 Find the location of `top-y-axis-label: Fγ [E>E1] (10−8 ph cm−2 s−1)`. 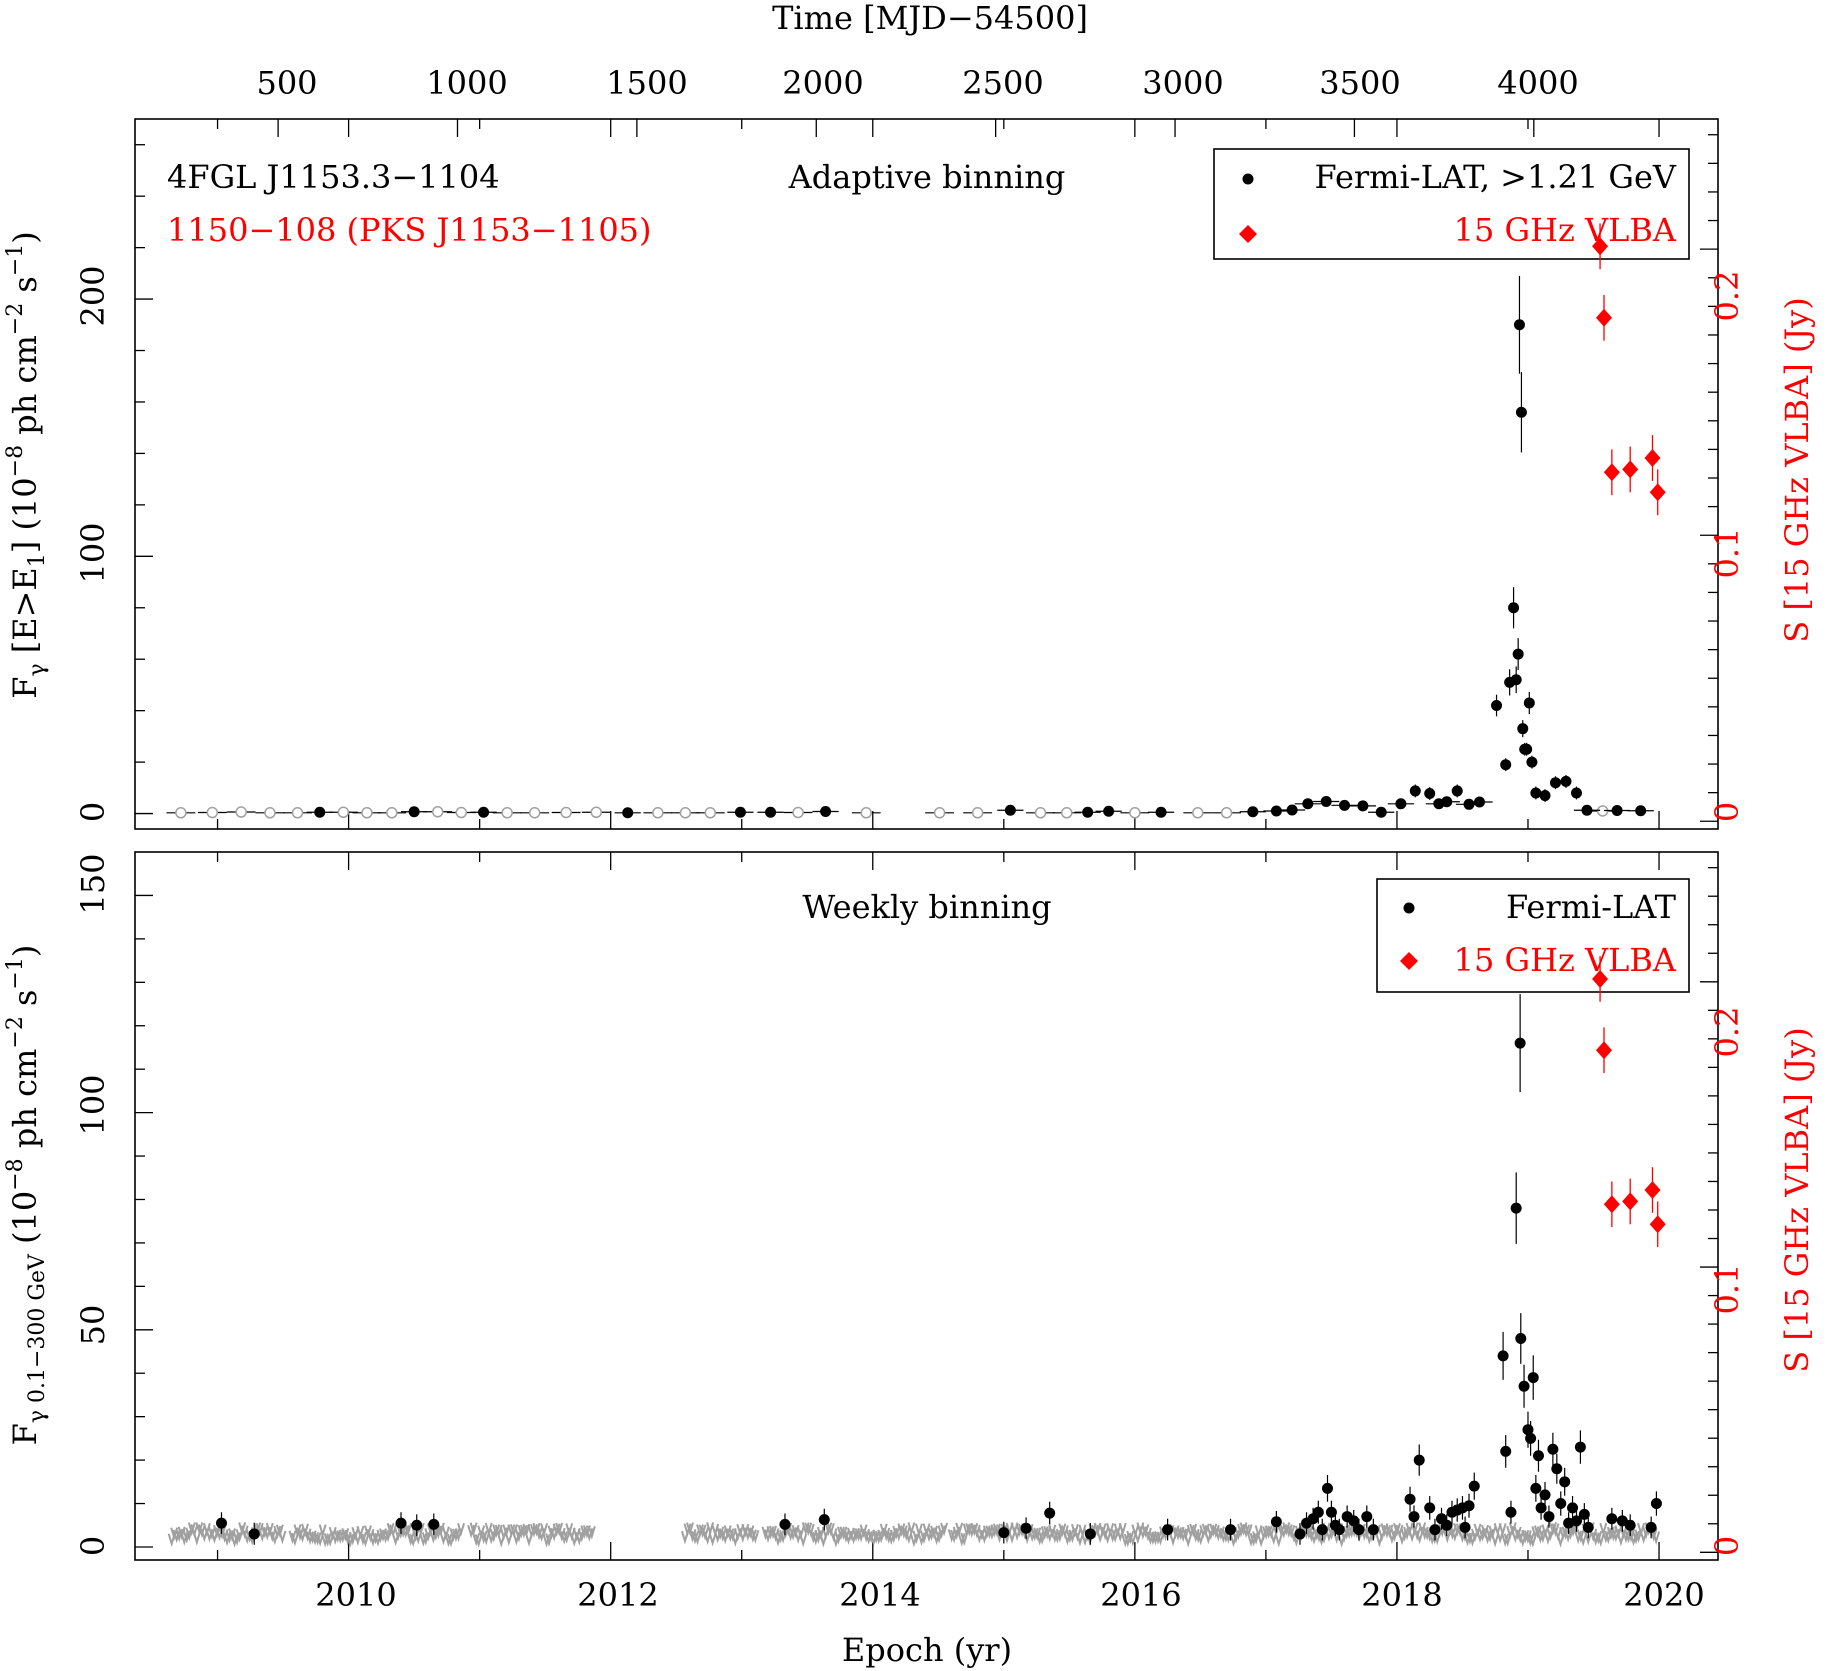

top-y-axis-label: Fγ [E>E1] (10−8 ph cm−2 s−1) is located at coordinates (26, 465).